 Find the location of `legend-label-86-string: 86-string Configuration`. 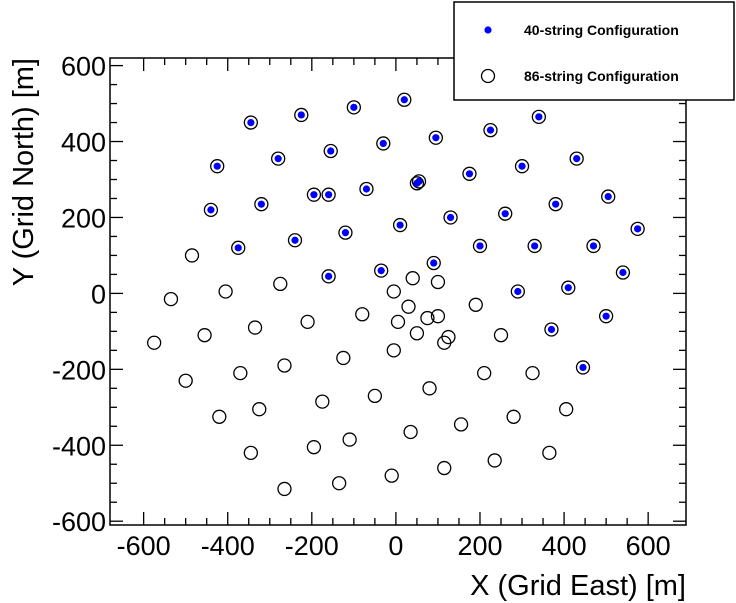

legend-label-86-string: 86-string Configuration is located at coordinates (601, 76).